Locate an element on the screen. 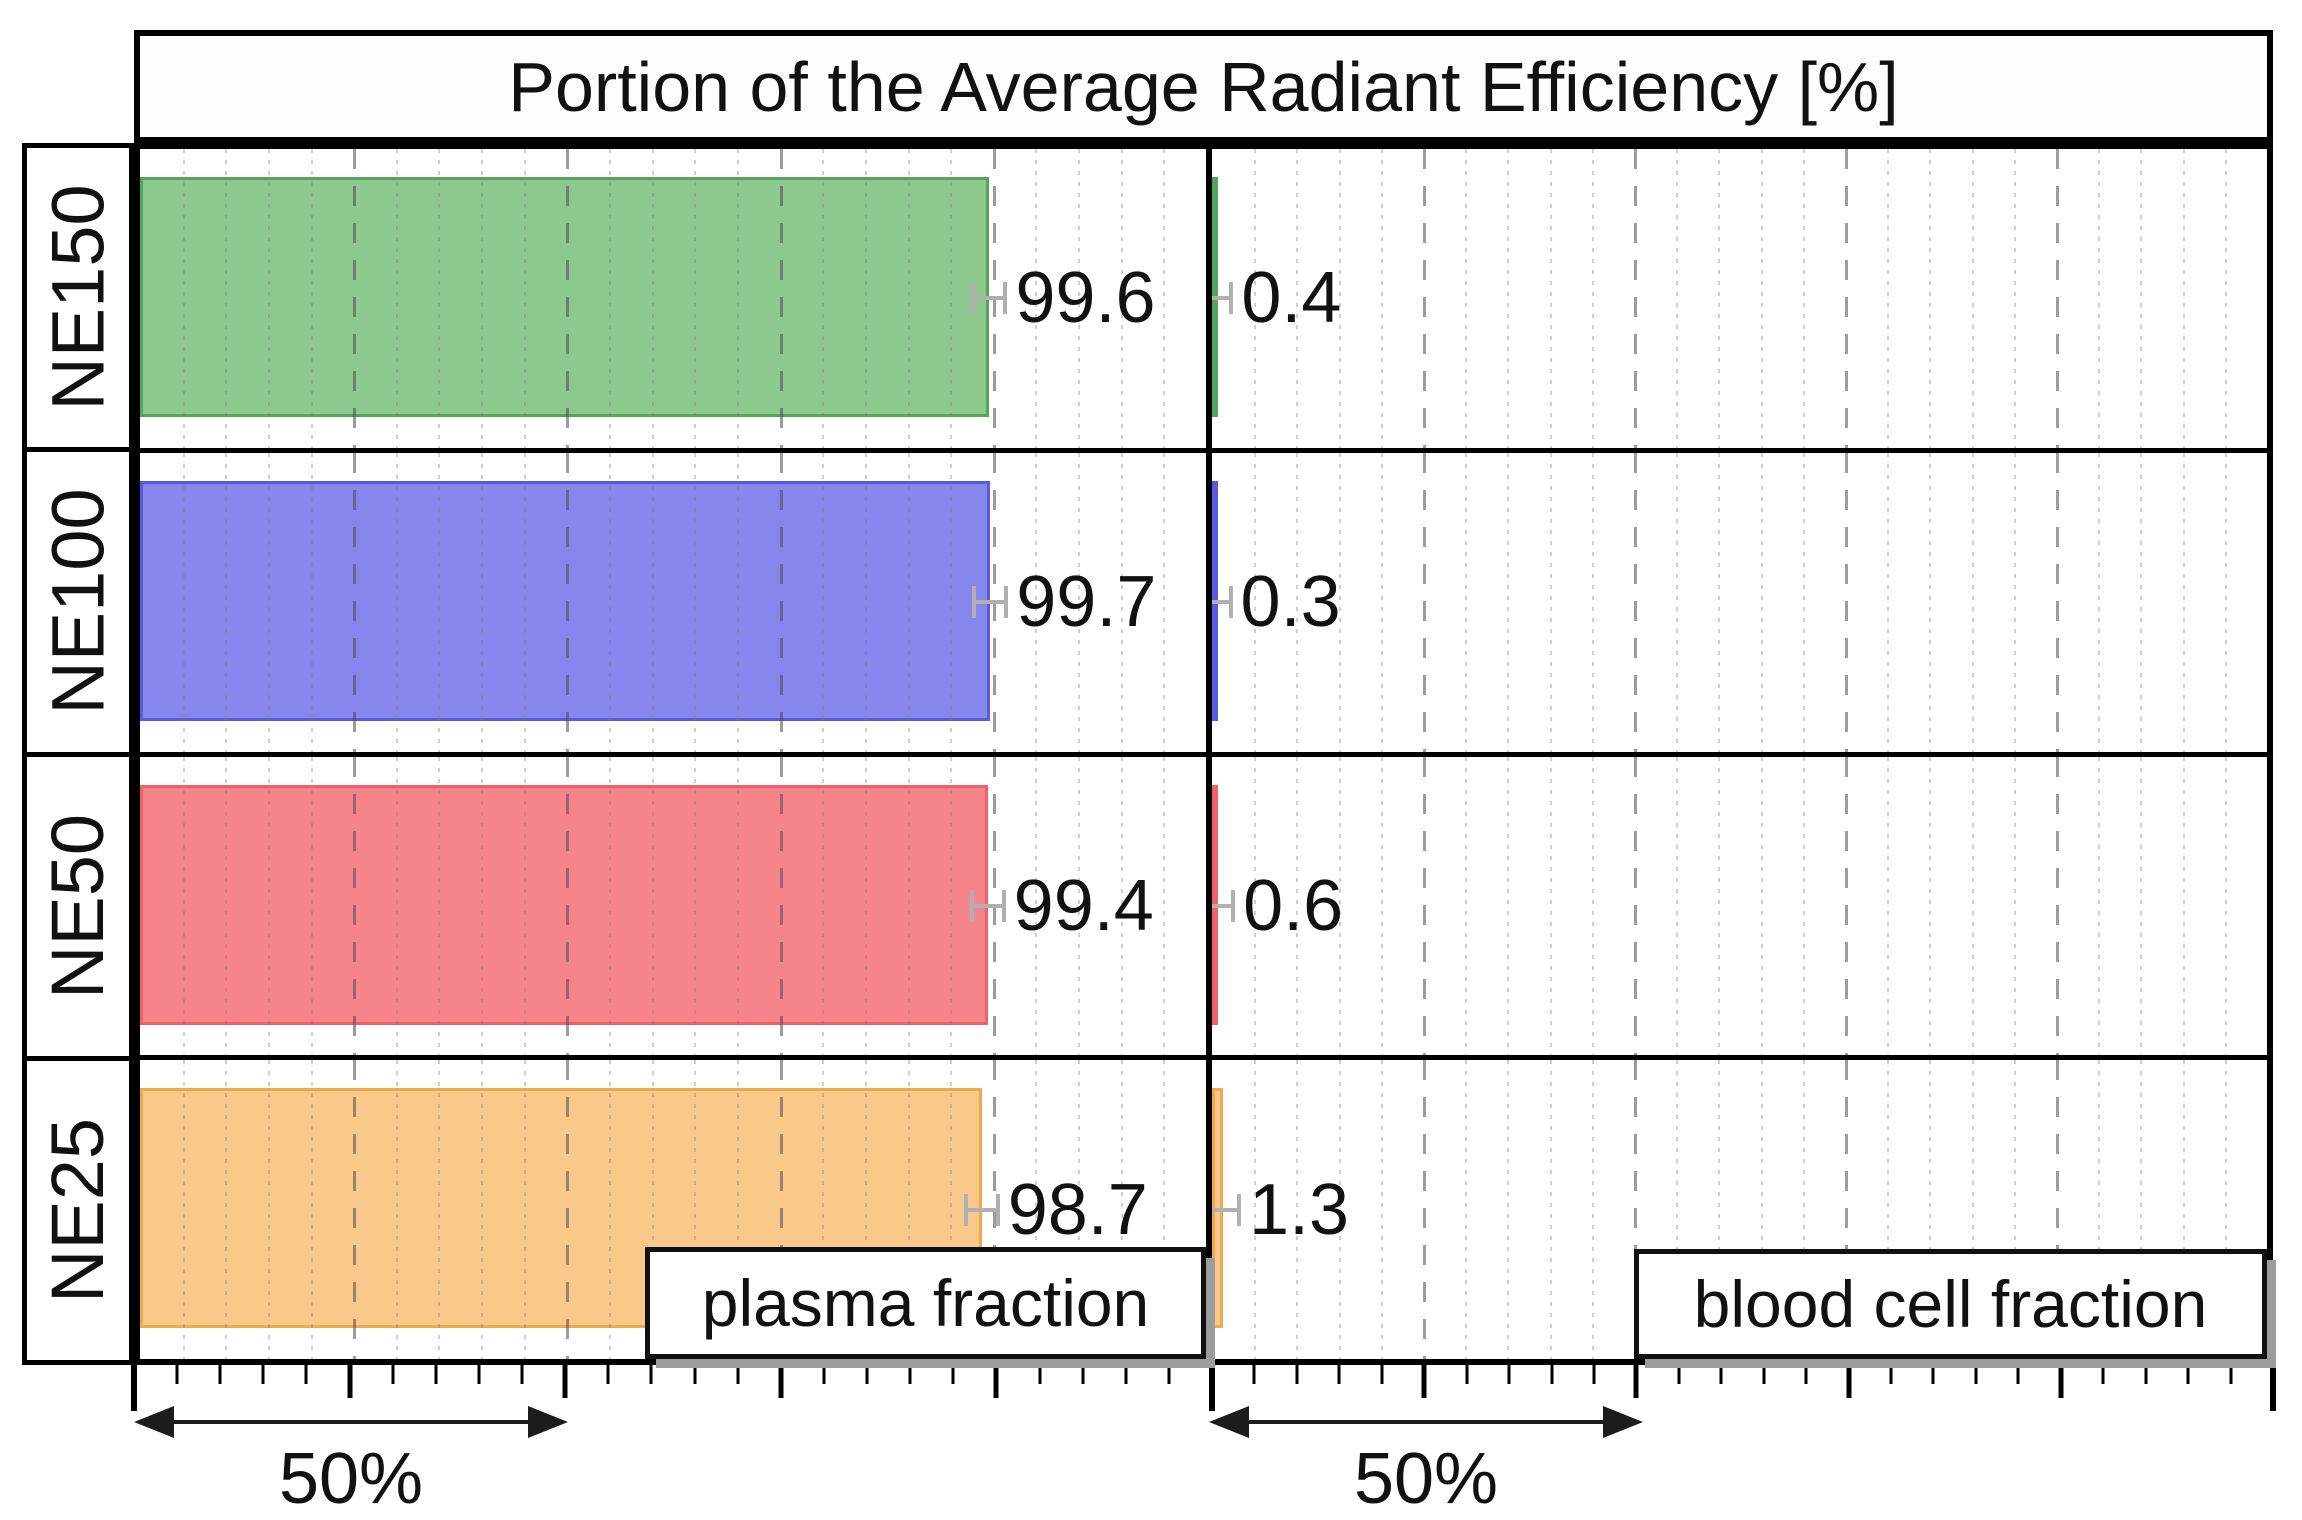 This screenshot has height=1520, width=2302. right-panel-ne100: 0.3 is located at coordinates (1739, 602).